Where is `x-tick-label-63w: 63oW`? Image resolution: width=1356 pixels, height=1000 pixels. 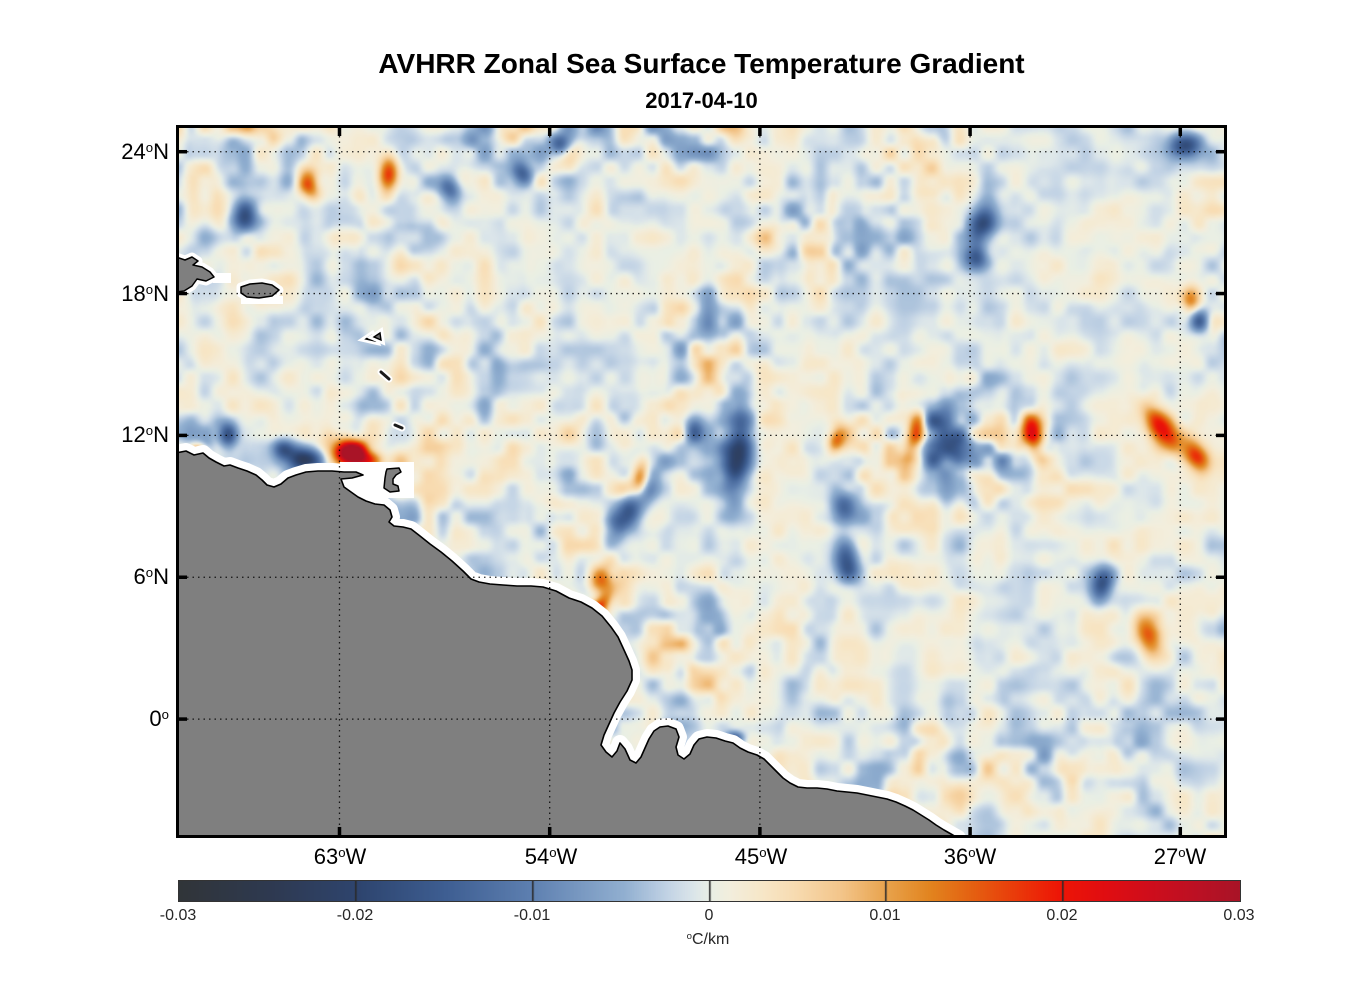 x-tick-label-63w: 63oW is located at coordinates (340, 856).